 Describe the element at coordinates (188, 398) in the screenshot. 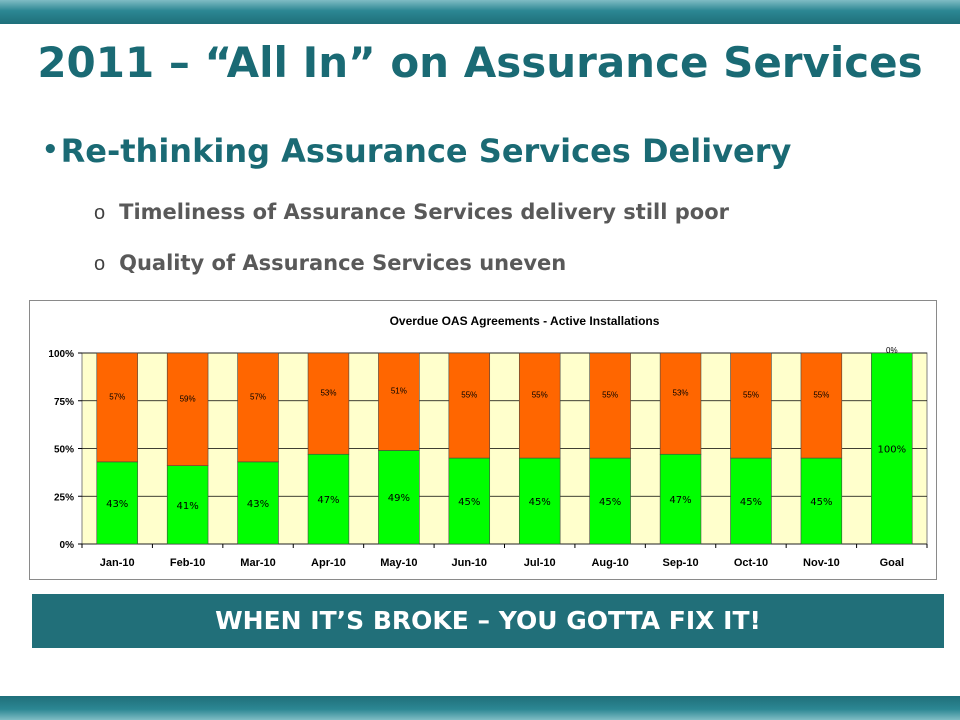

I see `data-label-overdue: 59%` at that location.